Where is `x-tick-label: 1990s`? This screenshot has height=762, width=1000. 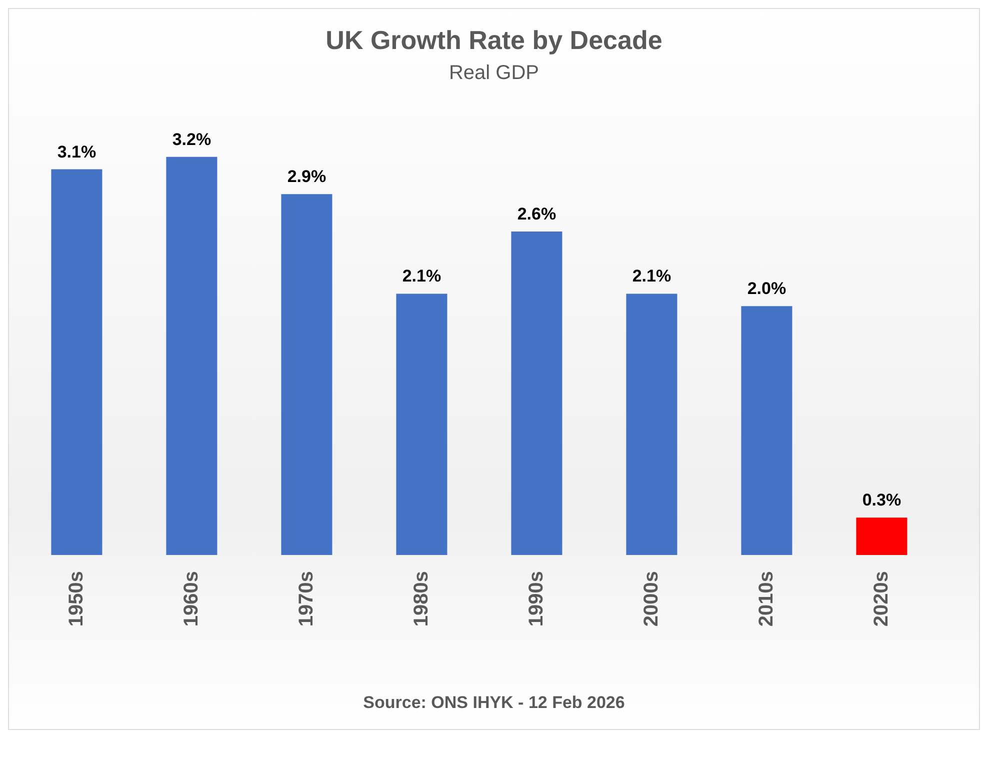
x-tick-label: 1990s is located at coordinates (537, 599).